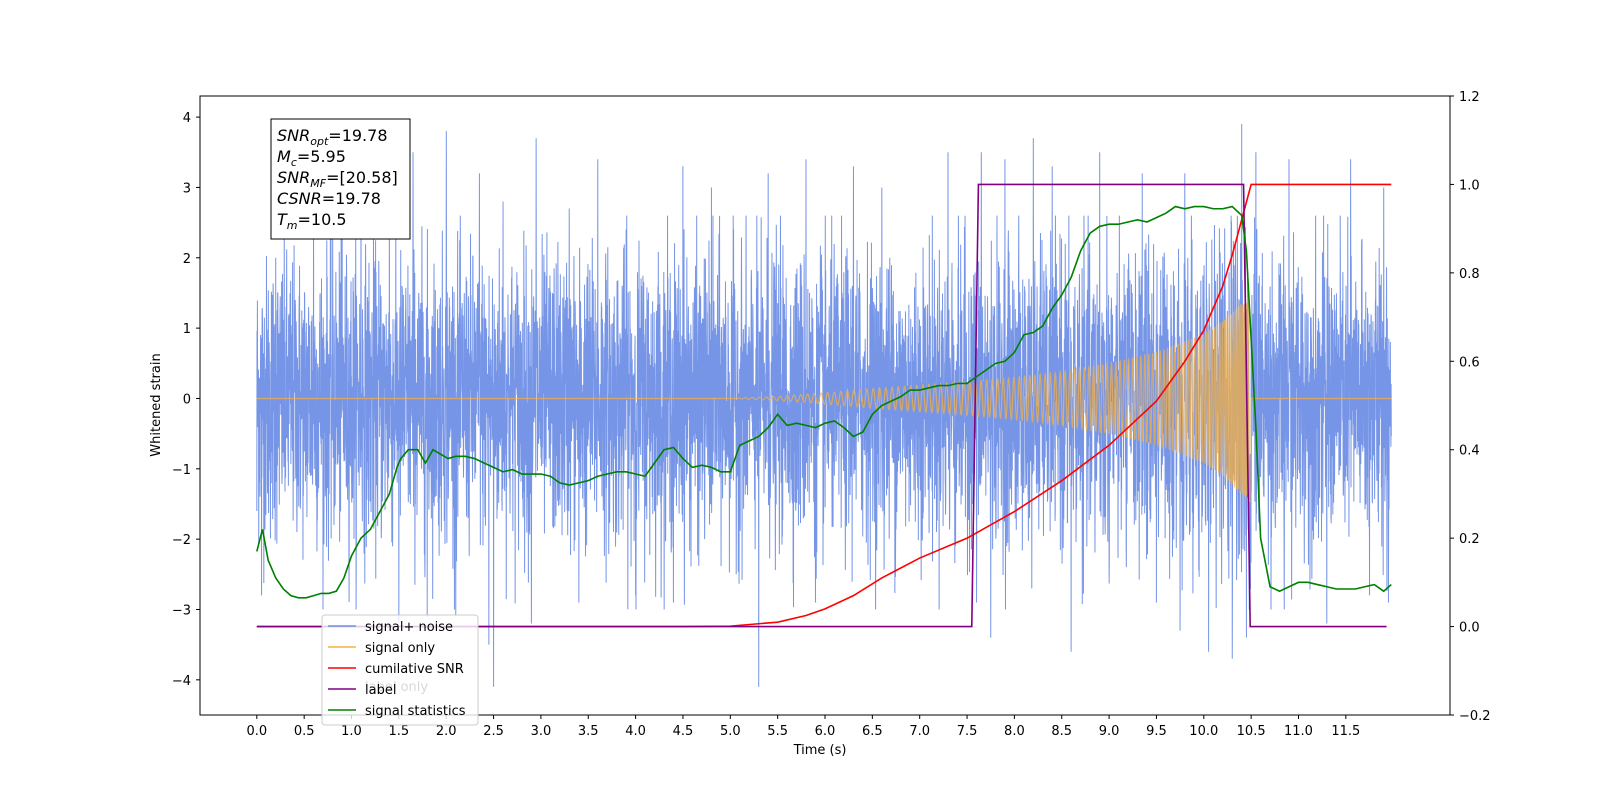 This screenshot has width=1600, height=800. What do you see at coordinates (1109, 731) in the screenshot?
I see `x-tick-label: 9.0` at bounding box center [1109, 731].